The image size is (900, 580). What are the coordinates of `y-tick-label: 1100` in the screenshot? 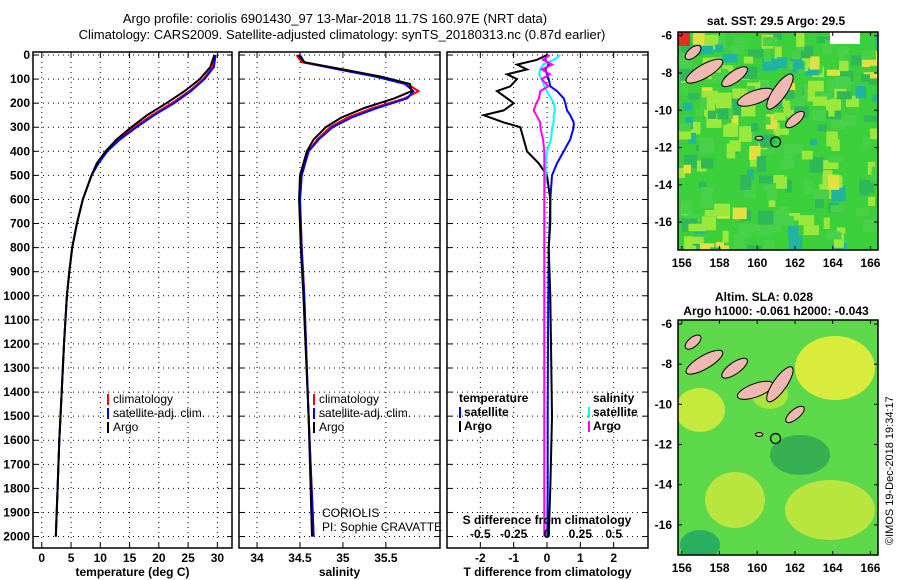 It's located at (17, 320).